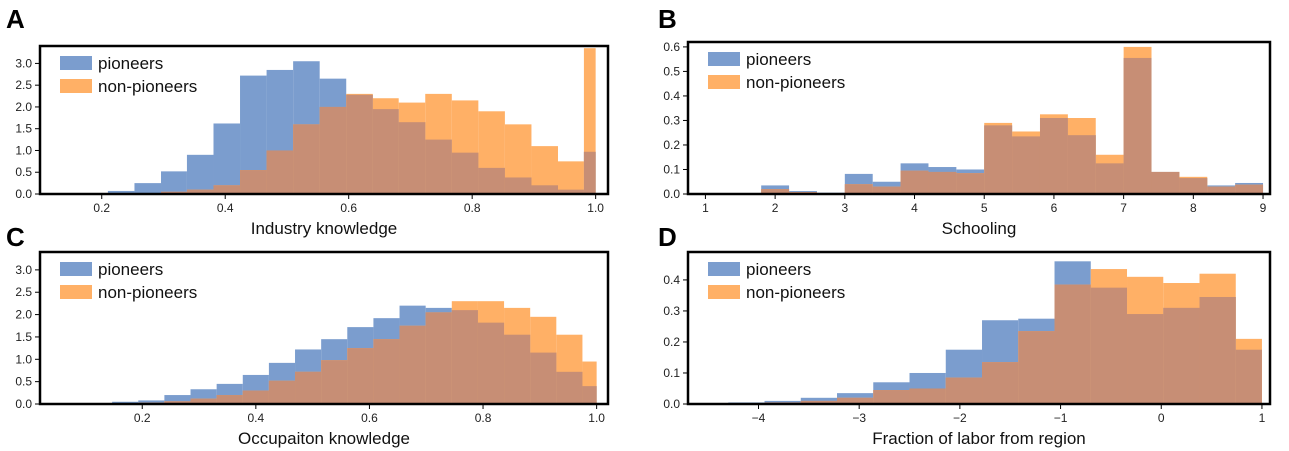 The width and height of the screenshot is (1289, 451). I want to click on legend-label-a-pioneers: pioneers, so click(130, 63).